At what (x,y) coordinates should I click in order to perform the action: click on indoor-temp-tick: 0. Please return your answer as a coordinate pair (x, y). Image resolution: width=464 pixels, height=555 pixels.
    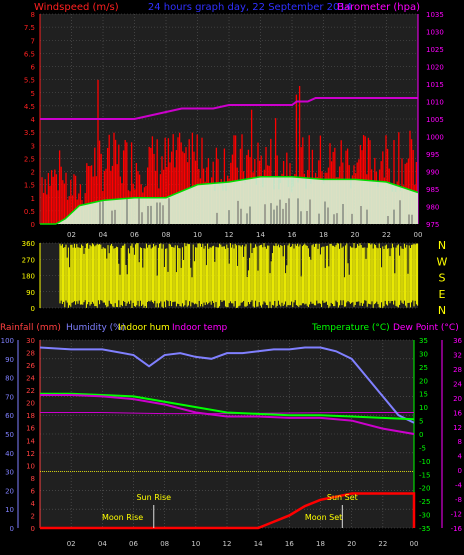
    Looking at the image, I should click on (460, 471).